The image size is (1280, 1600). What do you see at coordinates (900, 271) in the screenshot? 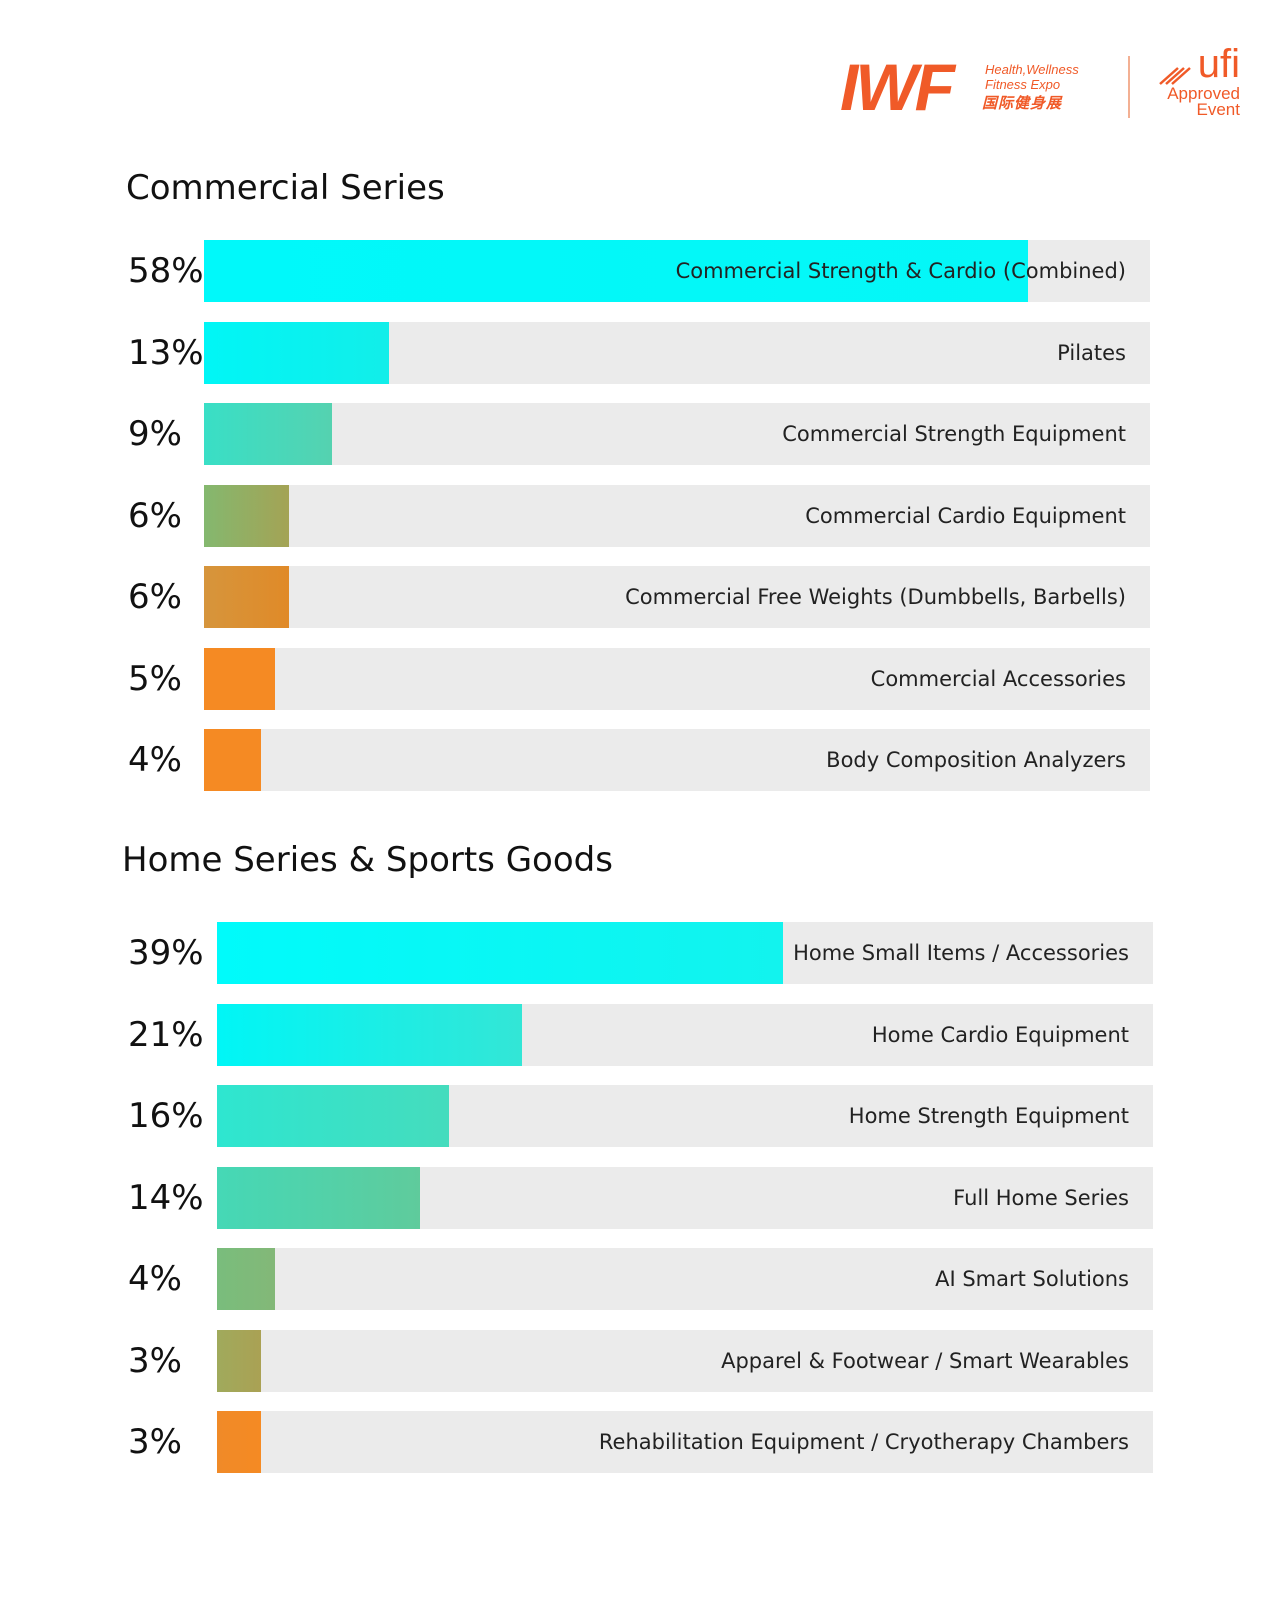
I see `category-label: Commercial Strength & Cardio (Combined)` at bounding box center [900, 271].